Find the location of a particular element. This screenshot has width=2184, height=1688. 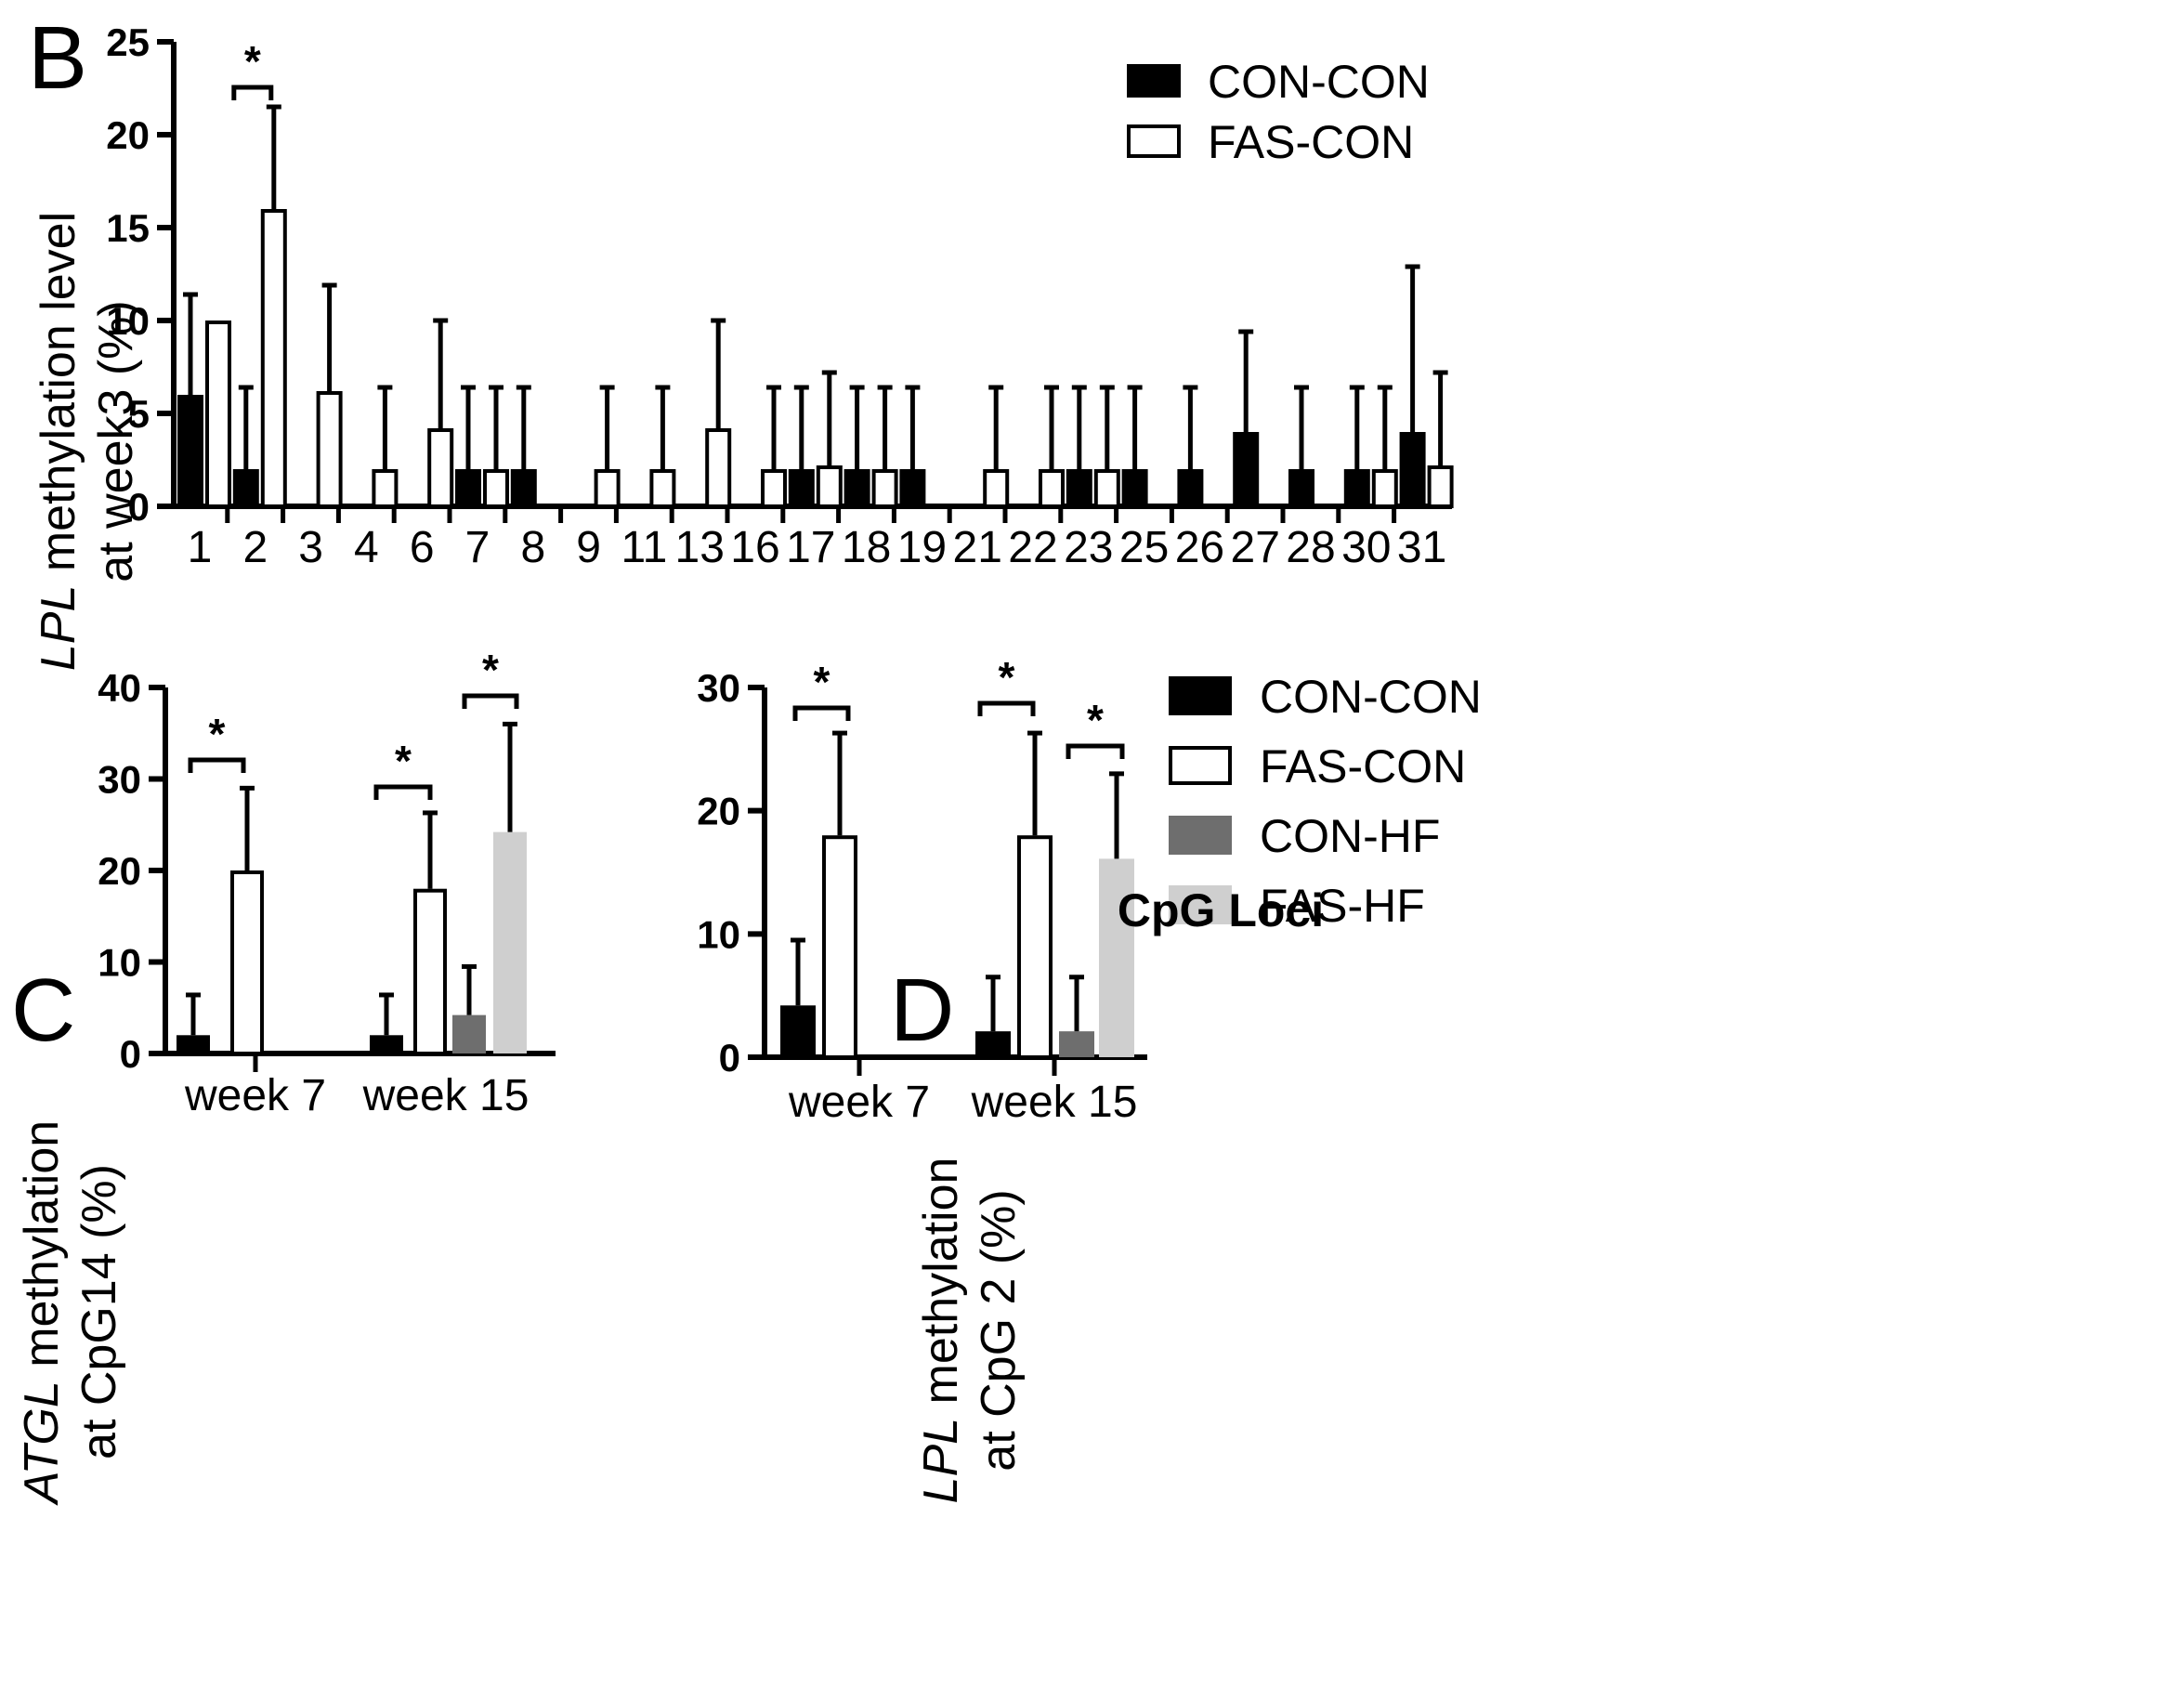

panel-d-y-tick-label: 20 is located at coordinates (718, 811).